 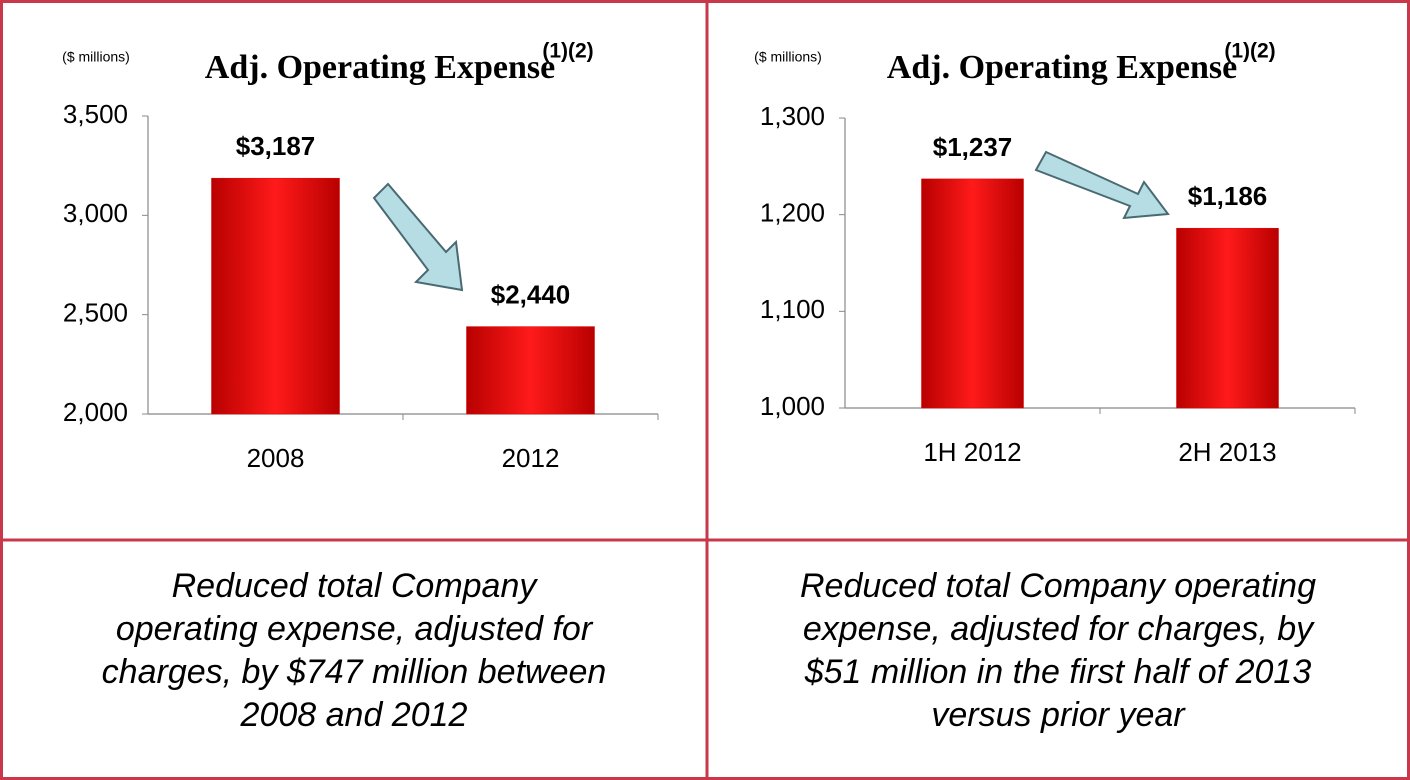 What do you see at coordinates (355, 629) in the screenshot?
I see `caption-line: operating expense, adjusted for` at bounding box center [355, 629].